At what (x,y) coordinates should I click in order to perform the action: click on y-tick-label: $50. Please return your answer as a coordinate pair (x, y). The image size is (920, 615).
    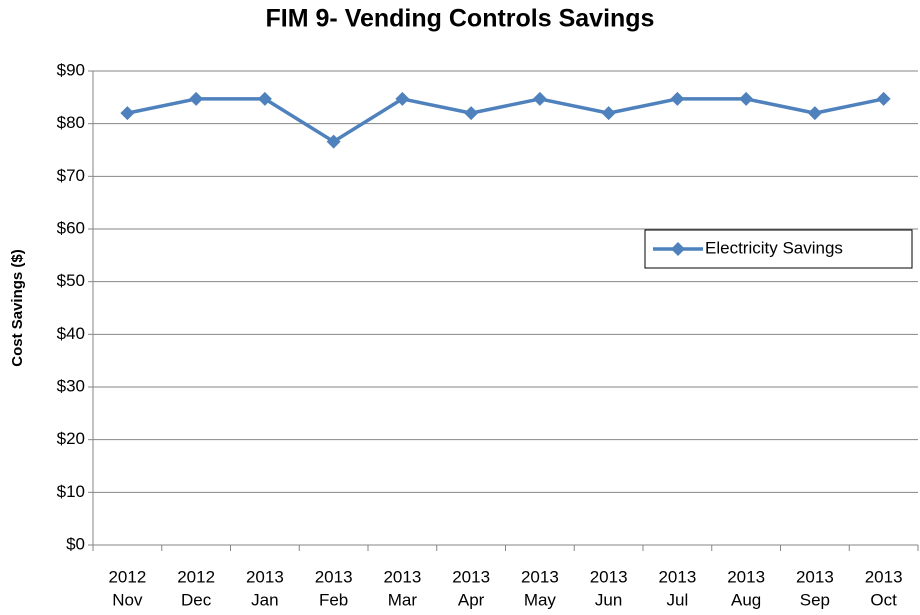
    Looking at the image, I should click on (71, 280).